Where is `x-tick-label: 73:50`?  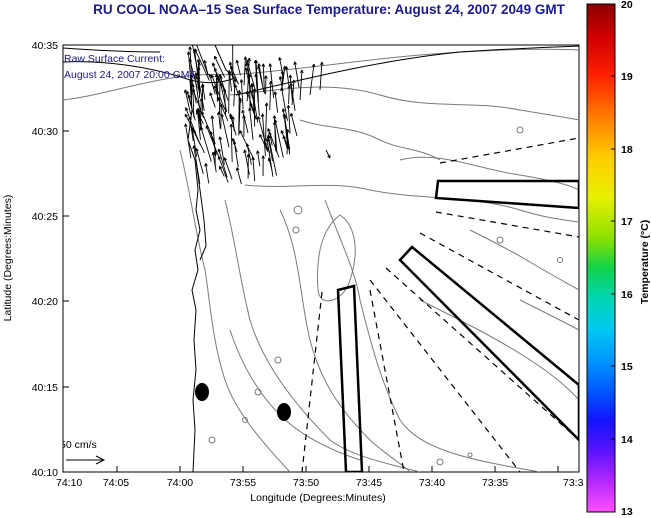
x-tick-label: 73:50 is located at coordinates (306, 483).